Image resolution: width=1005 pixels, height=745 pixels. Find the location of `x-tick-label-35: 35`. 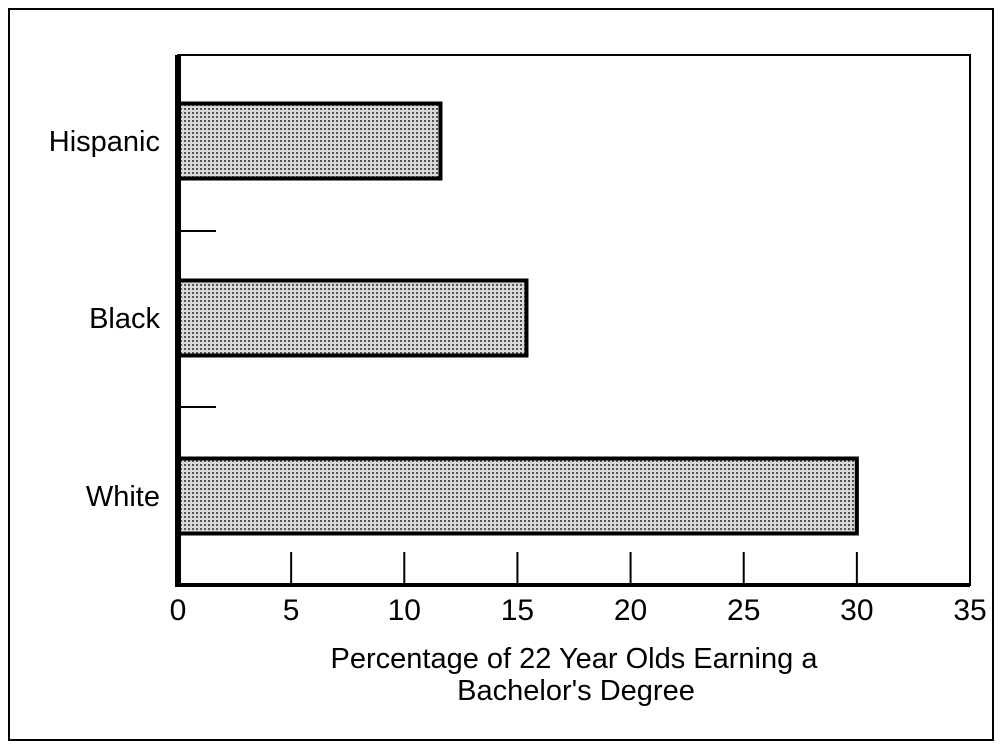

x-tick-label-35: 35 is located at coordinates (969, 610).